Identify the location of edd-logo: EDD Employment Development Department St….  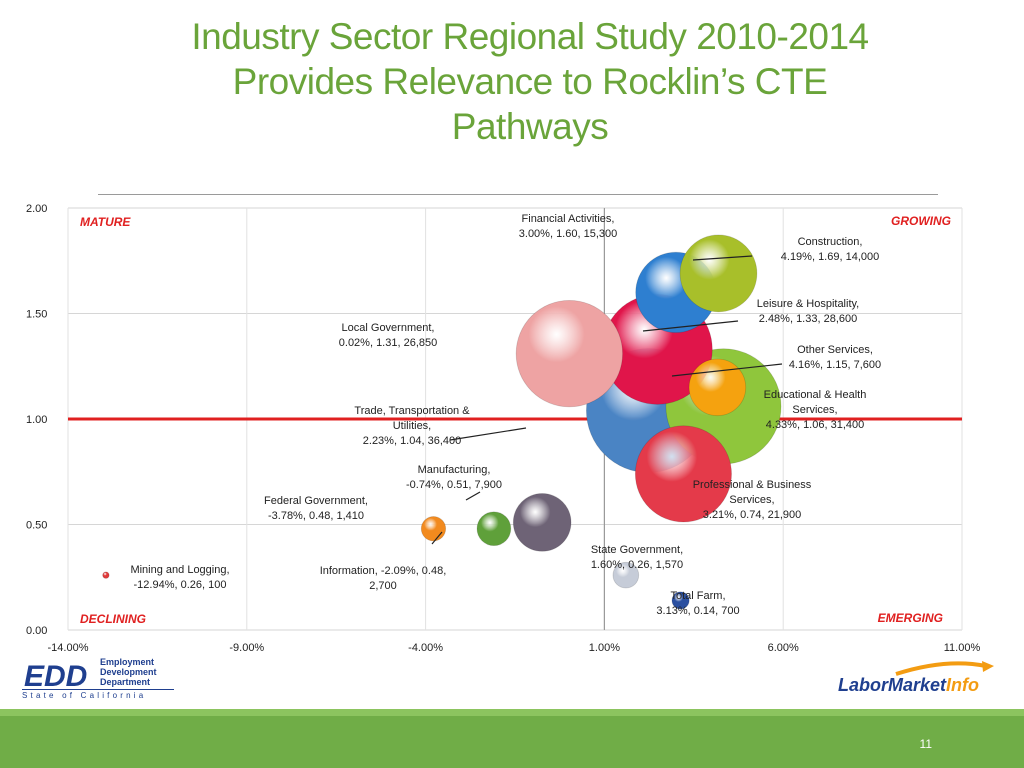
(98, 678).